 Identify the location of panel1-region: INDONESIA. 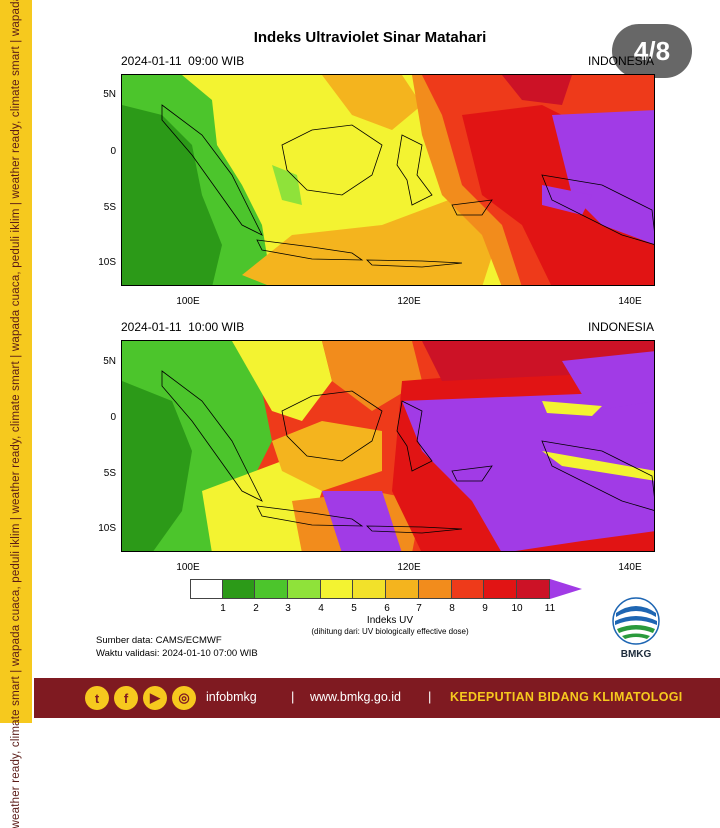
(621, 61).